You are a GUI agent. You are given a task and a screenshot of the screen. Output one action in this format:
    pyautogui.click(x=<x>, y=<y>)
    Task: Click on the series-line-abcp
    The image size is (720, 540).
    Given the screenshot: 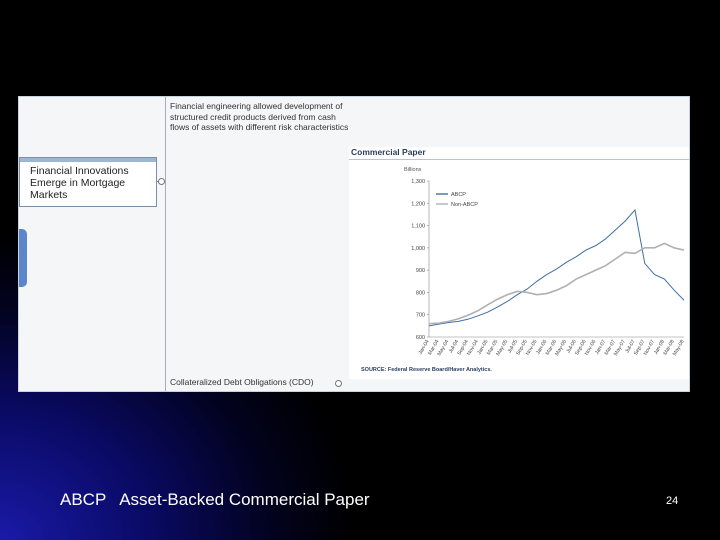 What is the action you would take?
    pyautogui.click(x=556, y=267)
    